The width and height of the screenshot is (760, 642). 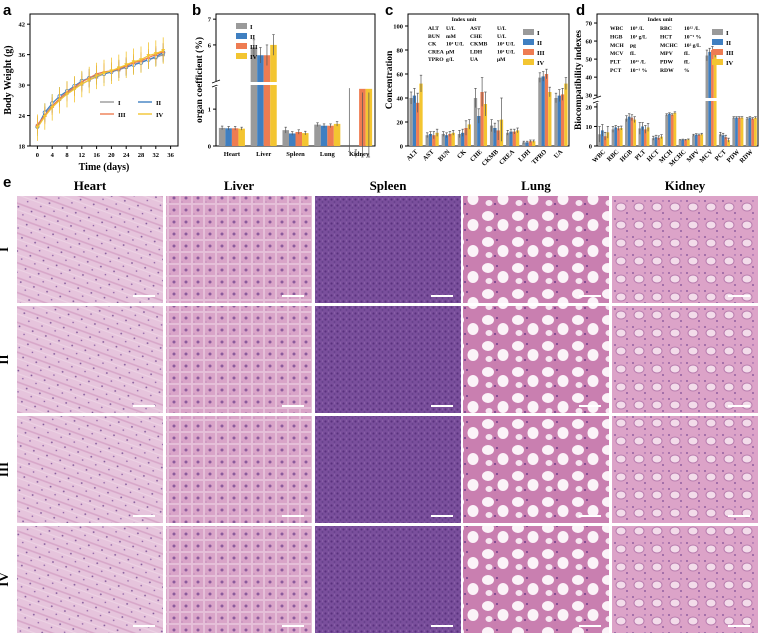 I want to click on x-tick-label-a: 4, so click(x=53, y=155).